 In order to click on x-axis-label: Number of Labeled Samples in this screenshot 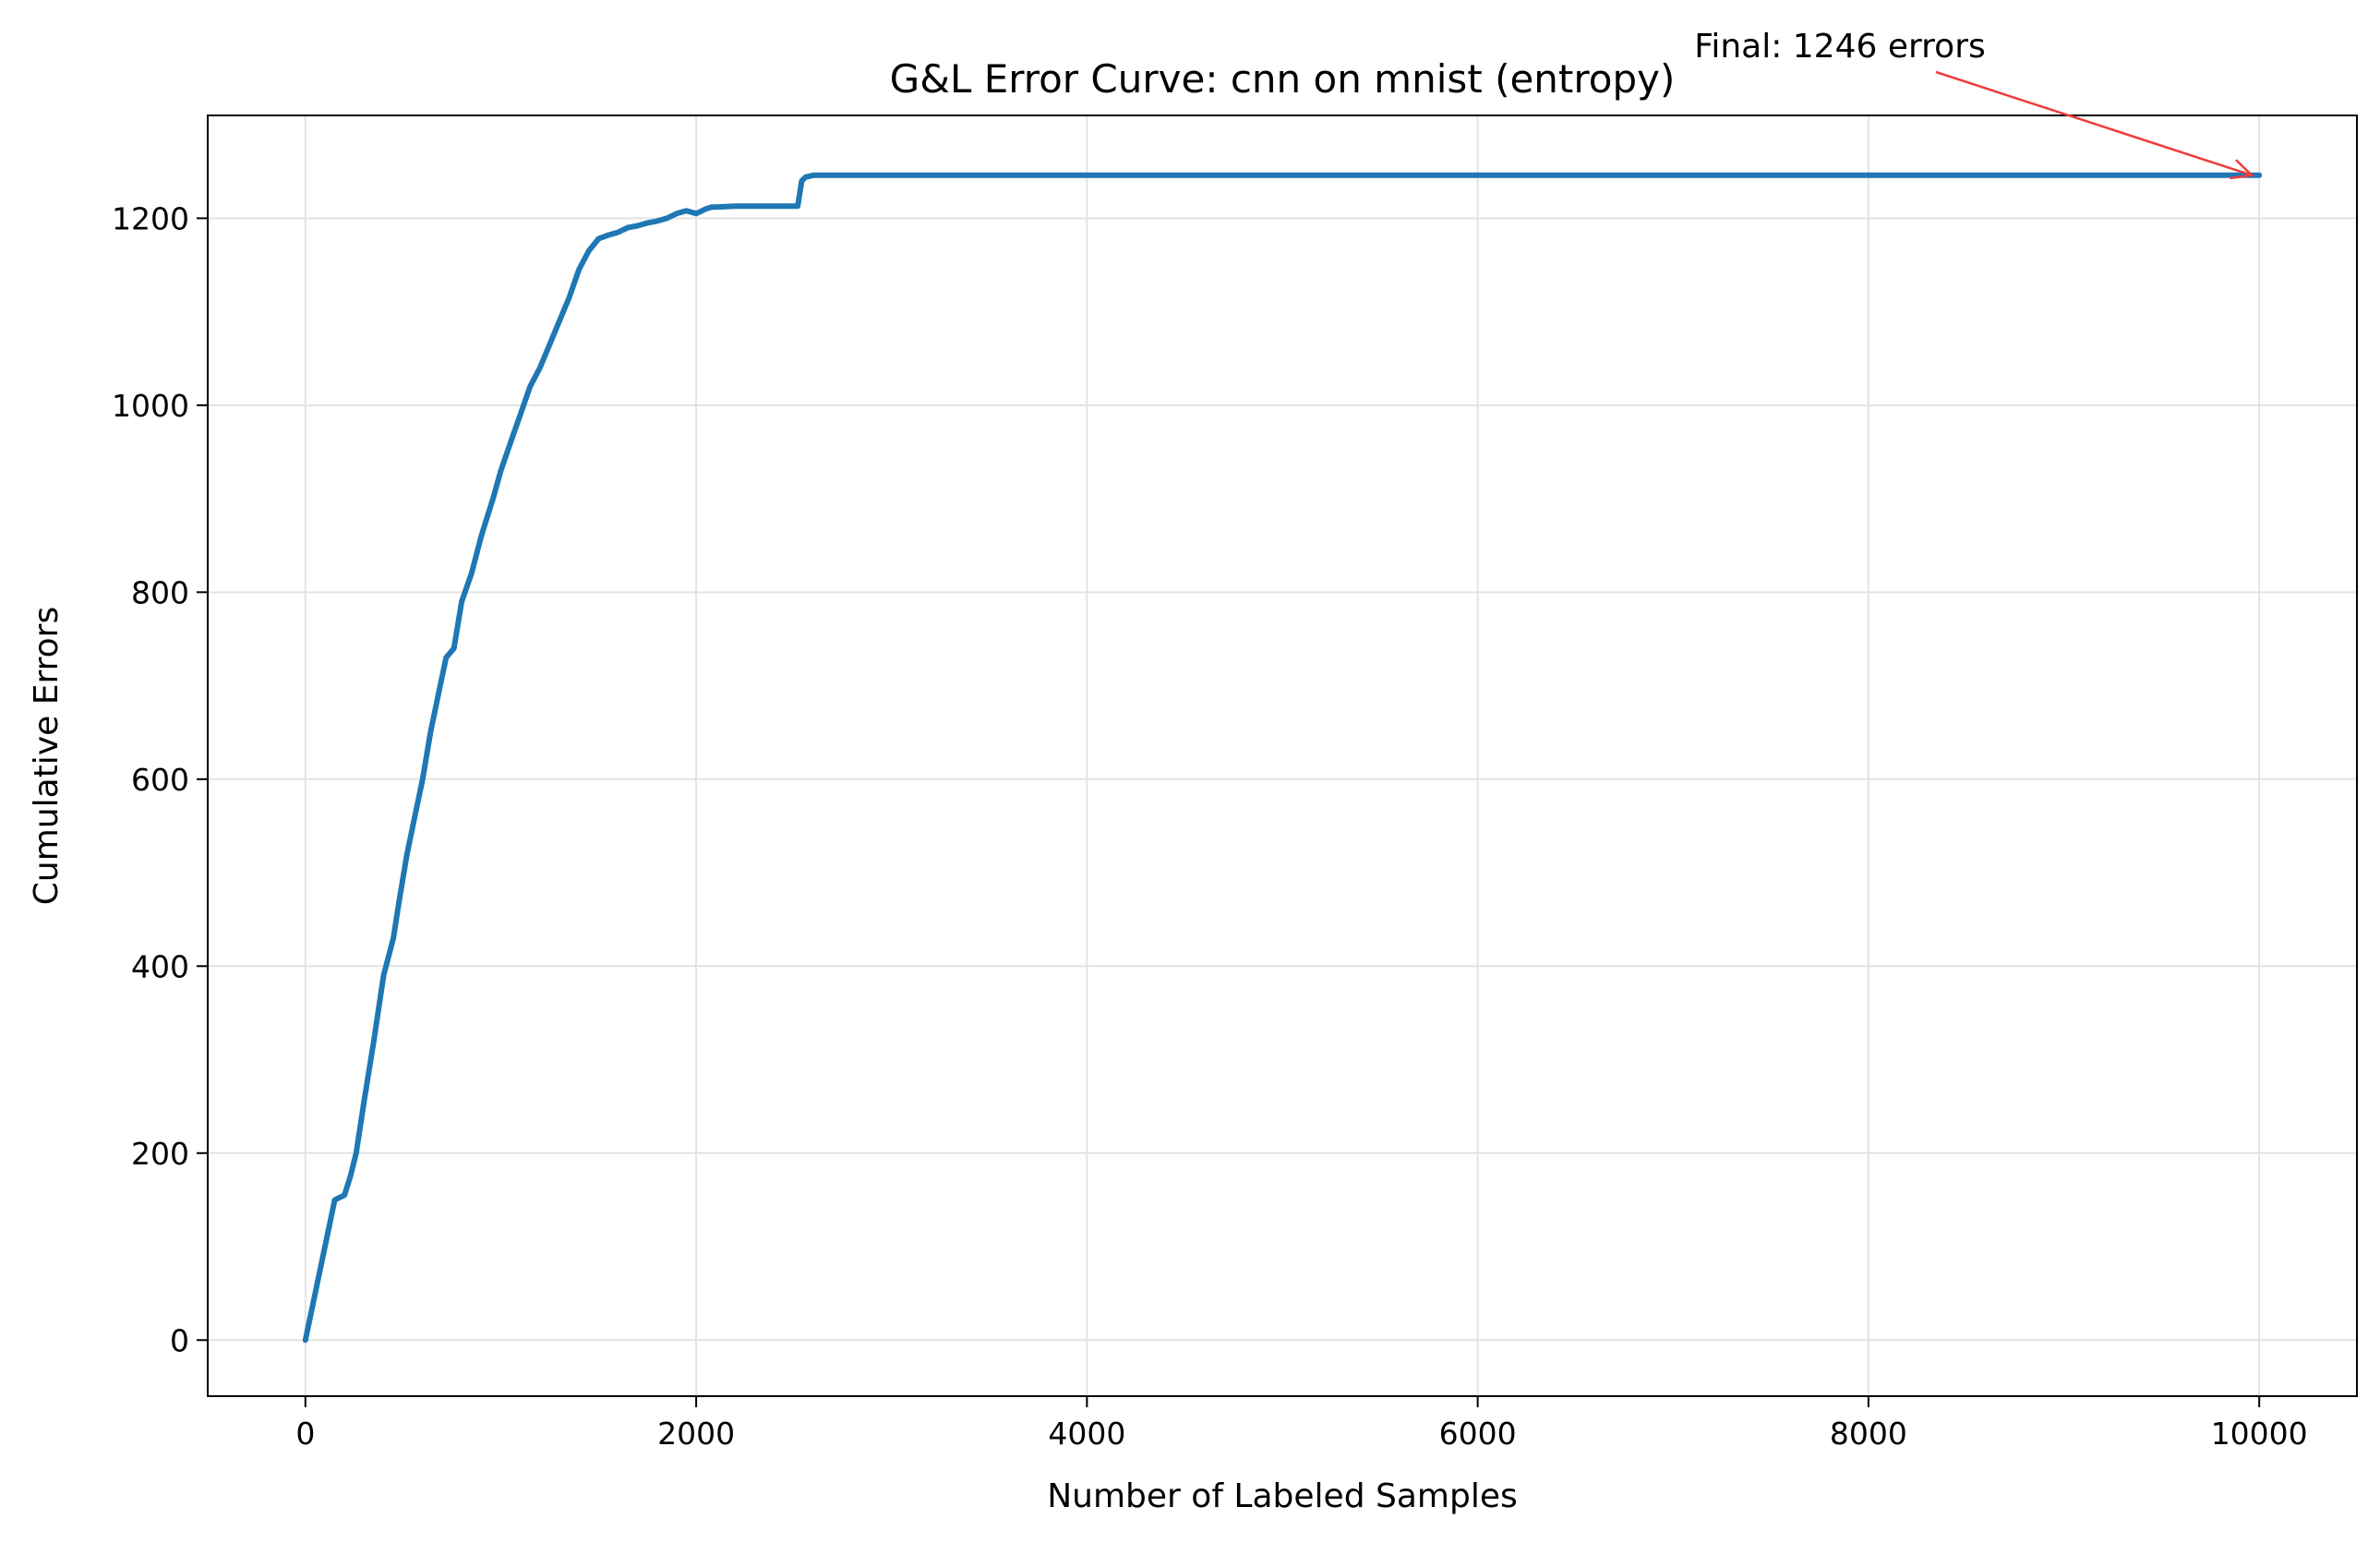, I will do `click(1282, 1496)`.